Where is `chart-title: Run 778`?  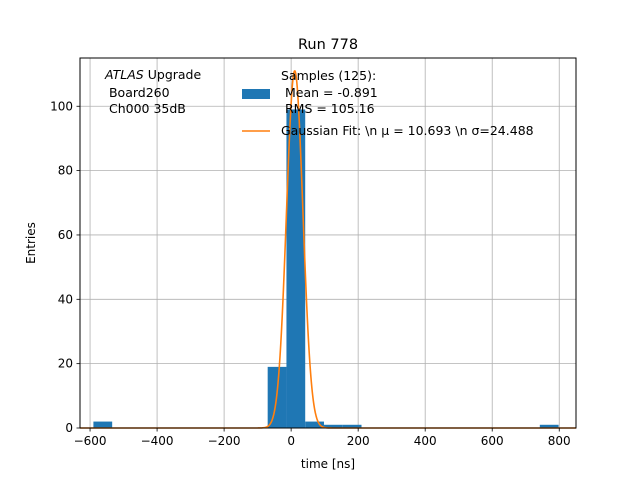 chart-title: Run 778 is located at coordinates (328, 45).